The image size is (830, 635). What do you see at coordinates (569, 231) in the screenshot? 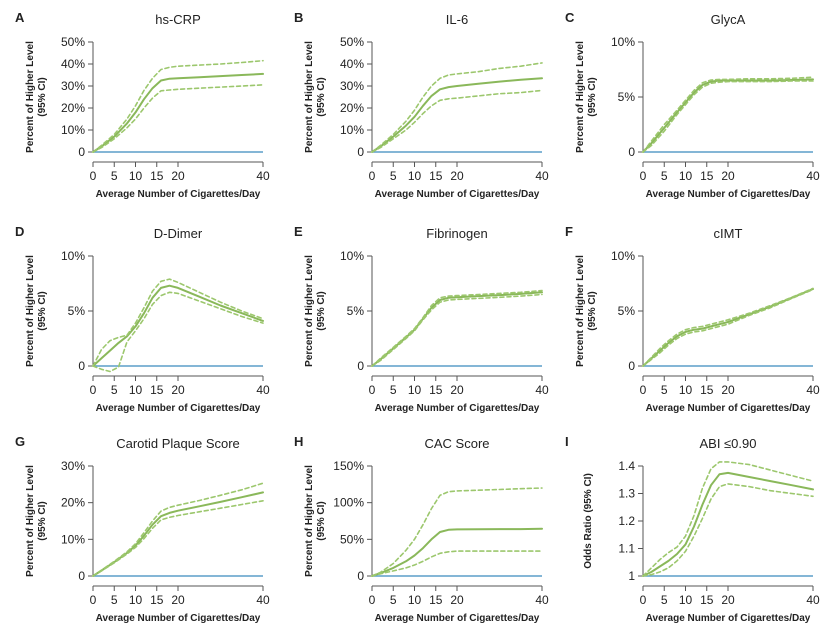
I see `panel-letter: F` at bounding box center [569, 231].